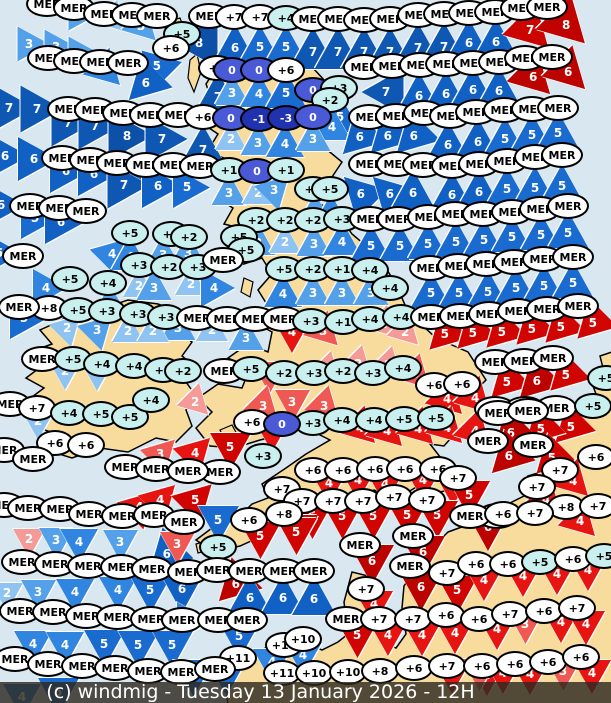  I want to click on isle-of-man, so click(247, 287).